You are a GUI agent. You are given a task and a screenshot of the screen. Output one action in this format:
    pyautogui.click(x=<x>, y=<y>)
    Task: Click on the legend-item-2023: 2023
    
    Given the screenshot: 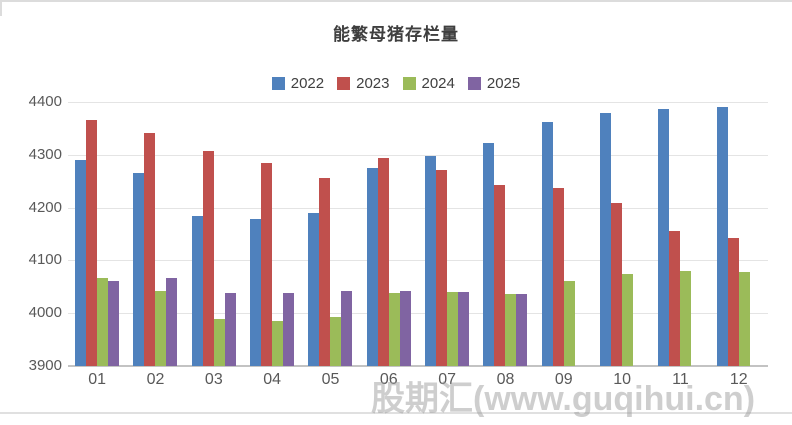 What is the action you would take?
    pyautogui.click(x=363, y=83)
    